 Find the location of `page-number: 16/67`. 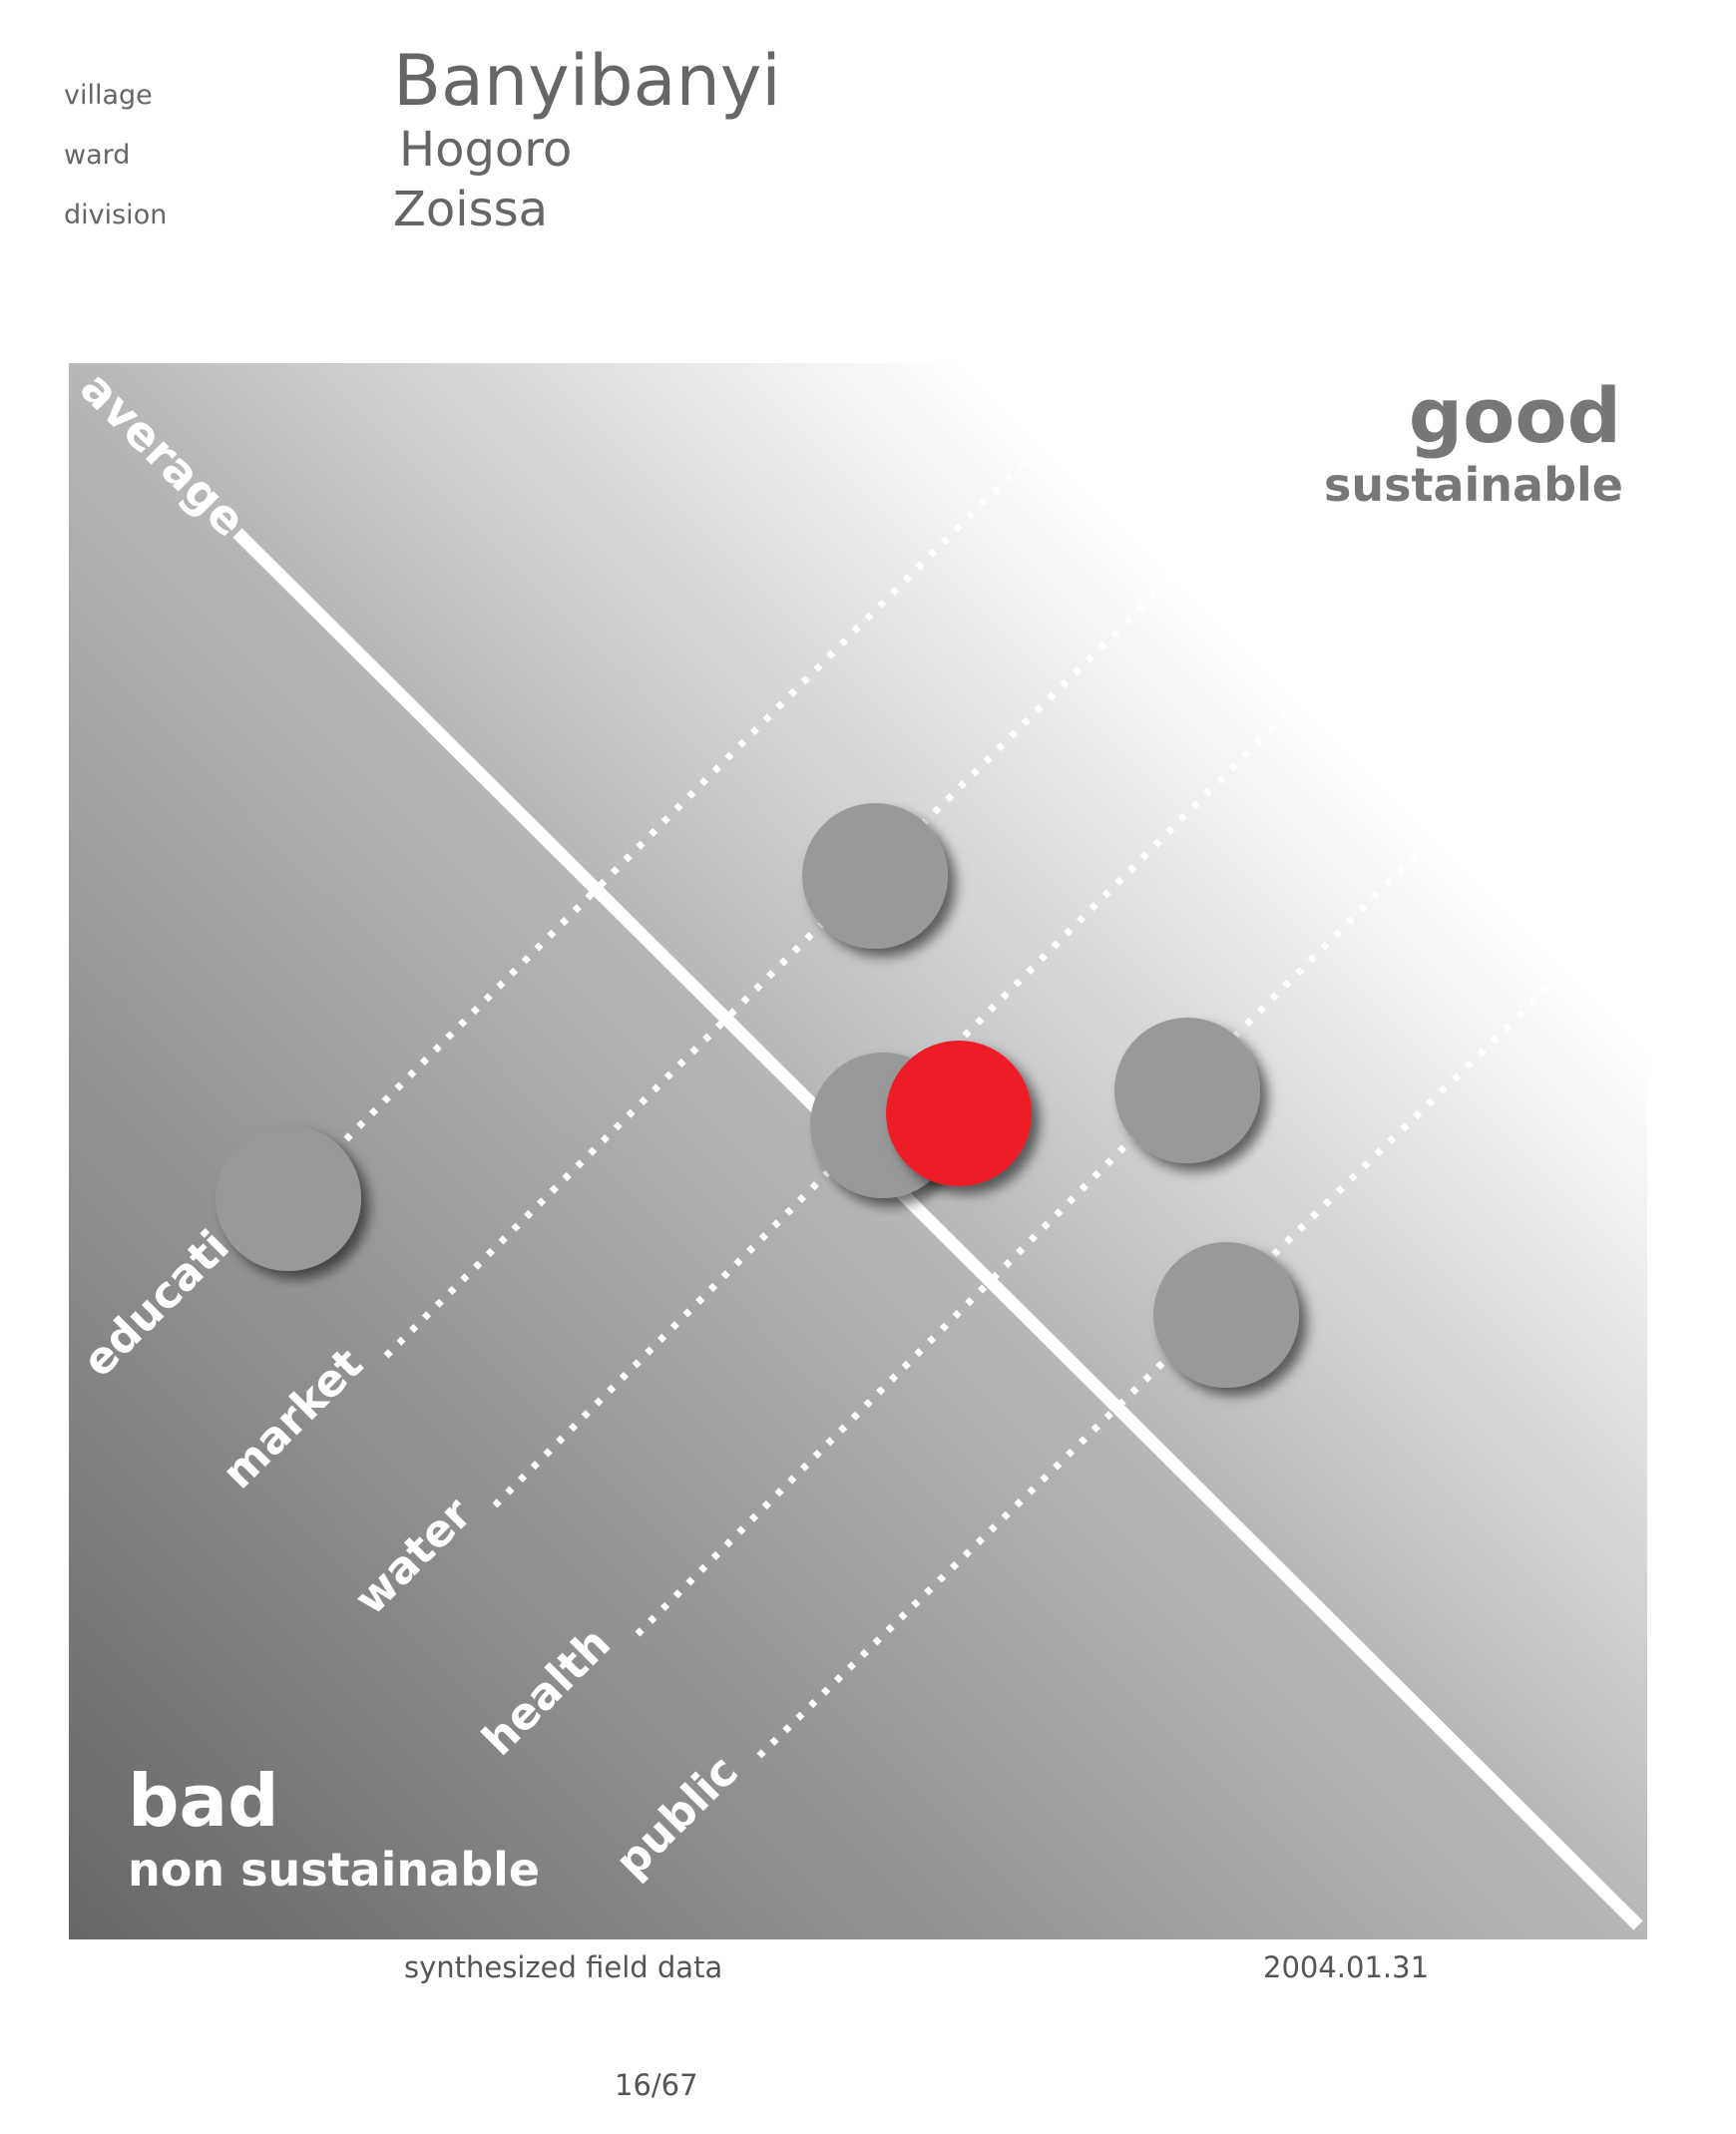

page-number: 16/67 is located at coordinates (656, 2085).